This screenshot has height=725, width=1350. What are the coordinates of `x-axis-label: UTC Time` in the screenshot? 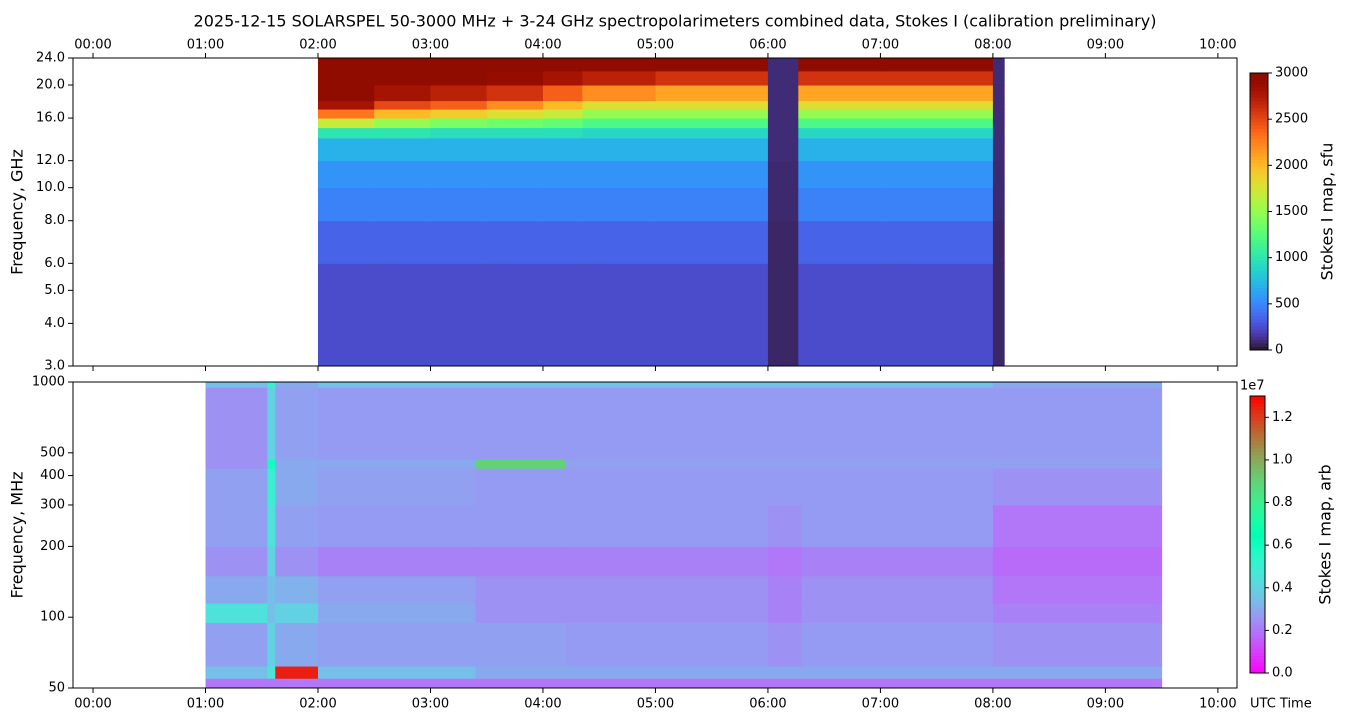 It's located at (1281, 704).